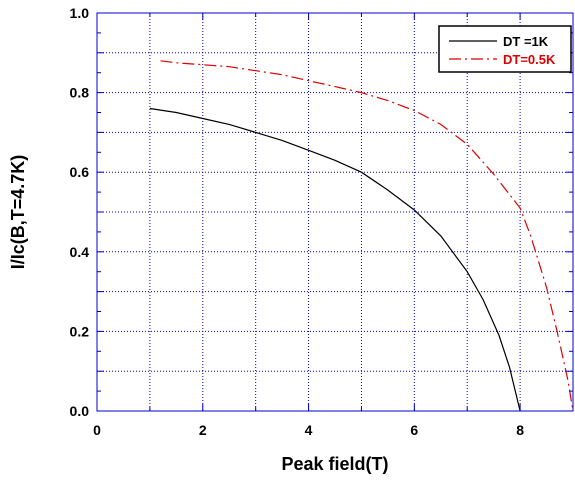  What do you see at coordinates (309, 430) in the screenshot?
I see `x-tick-label: 4` at bounding box center [309, 430].